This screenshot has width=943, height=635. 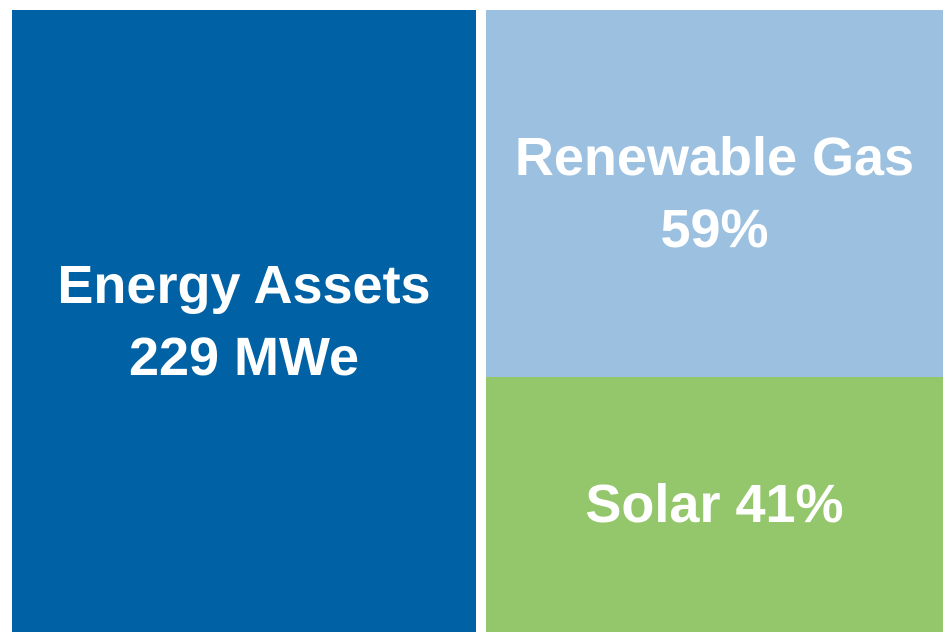 What do you see at coordinates (653, 504) in the screenshot?
I see `segment-name: Solar` at bounding box center [653, 504].